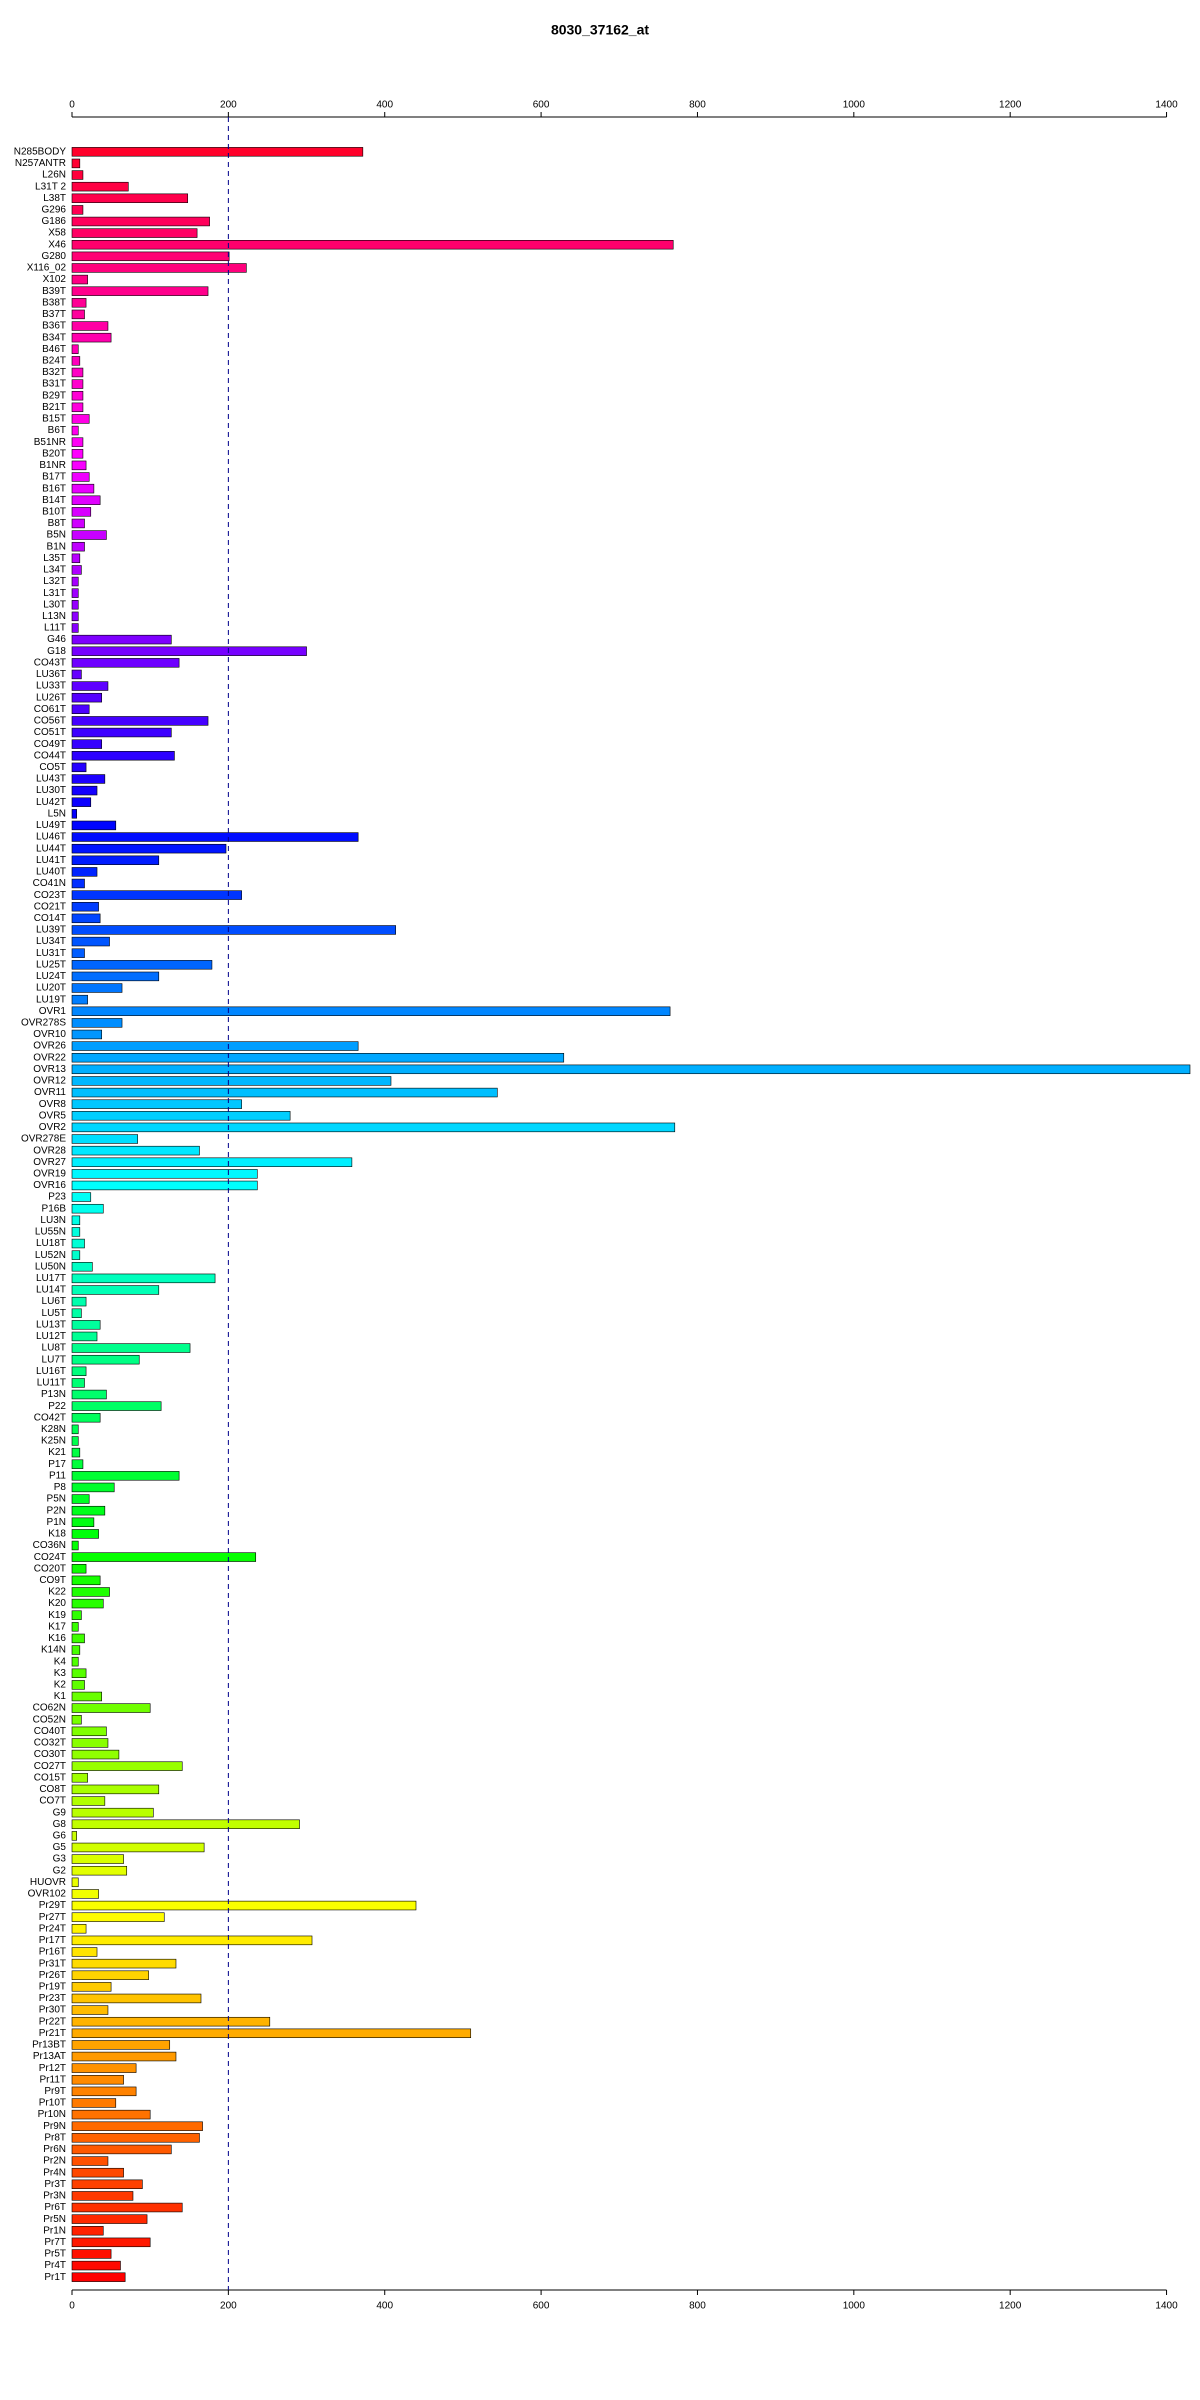 The width and height of the screenshot is (1200, 2400). Describe the element at coordinates (53, 1441) in the screenshot. I see `y-tick-label: K25N` at that location.